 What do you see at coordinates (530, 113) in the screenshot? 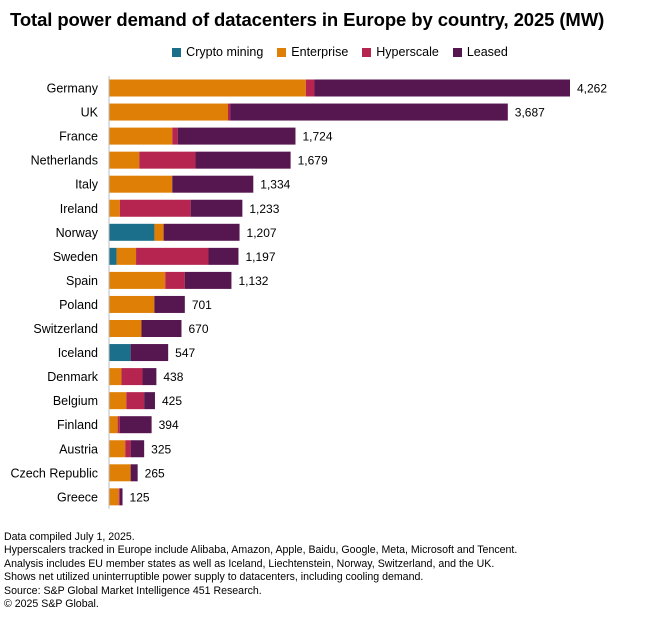
I see `total-value-label: 3,687` at bounding box center [530, 113].